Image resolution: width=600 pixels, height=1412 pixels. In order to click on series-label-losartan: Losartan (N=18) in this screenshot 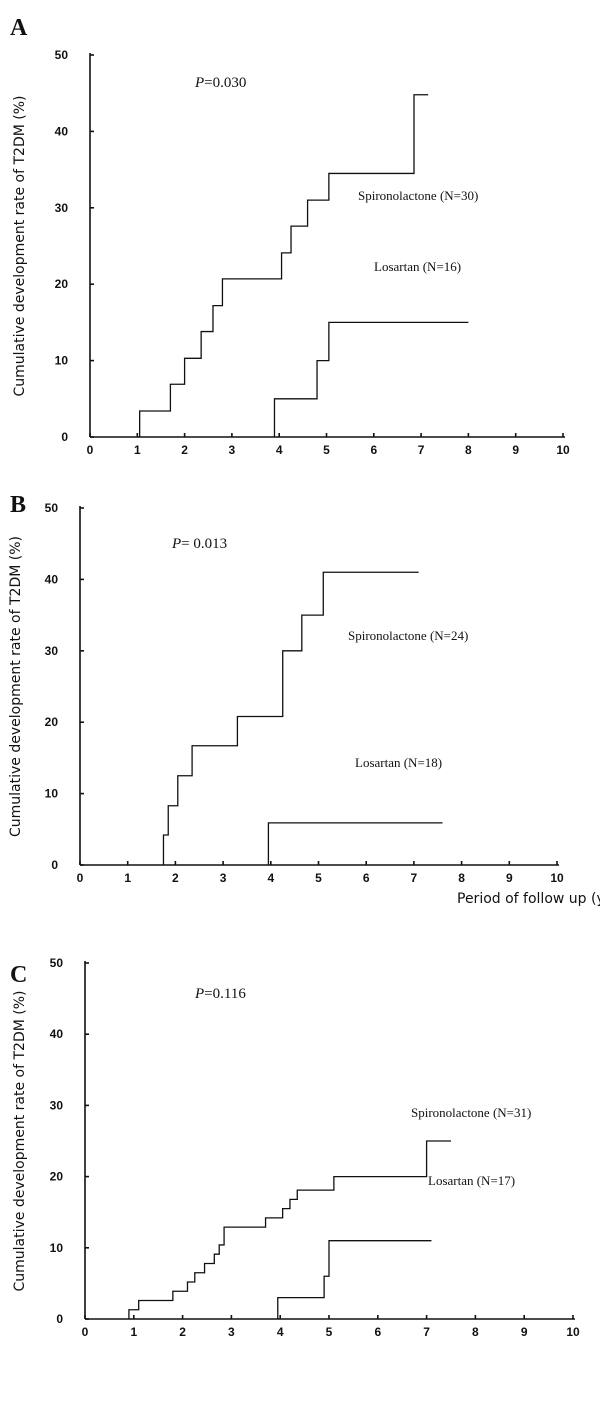, I will do `click(398, 762)`.